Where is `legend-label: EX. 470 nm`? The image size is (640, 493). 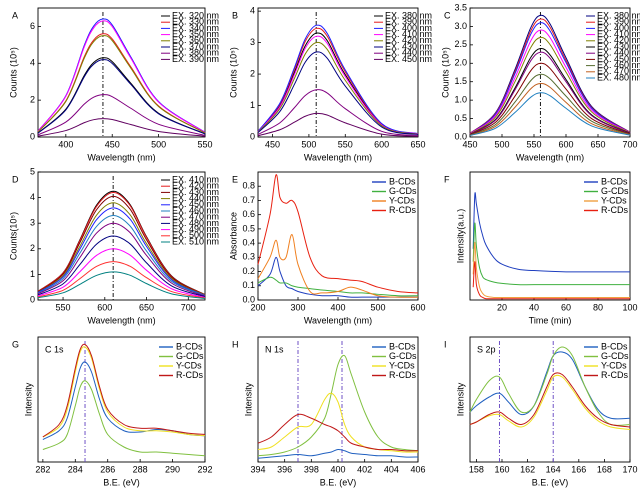 legend-label: EX. 470 nm is located at coordinates (195, 217).